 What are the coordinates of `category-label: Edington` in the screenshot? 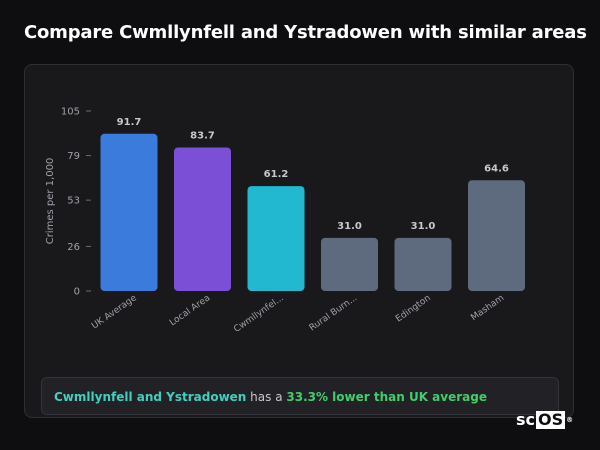 It's located at (413, 308).